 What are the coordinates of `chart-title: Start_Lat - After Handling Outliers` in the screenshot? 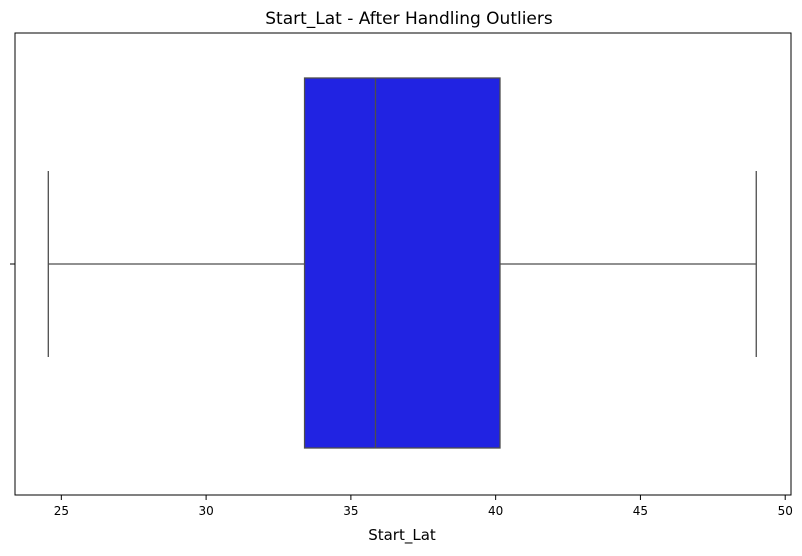 It's located at (409, 19).